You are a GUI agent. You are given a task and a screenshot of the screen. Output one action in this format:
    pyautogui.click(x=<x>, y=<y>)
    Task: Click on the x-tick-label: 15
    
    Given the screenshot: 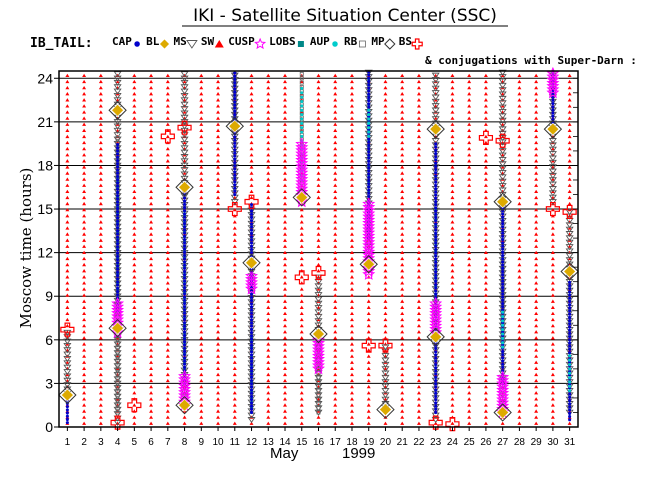 What is the action you would take?
    pyautogui.click(x=302, y=442)
    